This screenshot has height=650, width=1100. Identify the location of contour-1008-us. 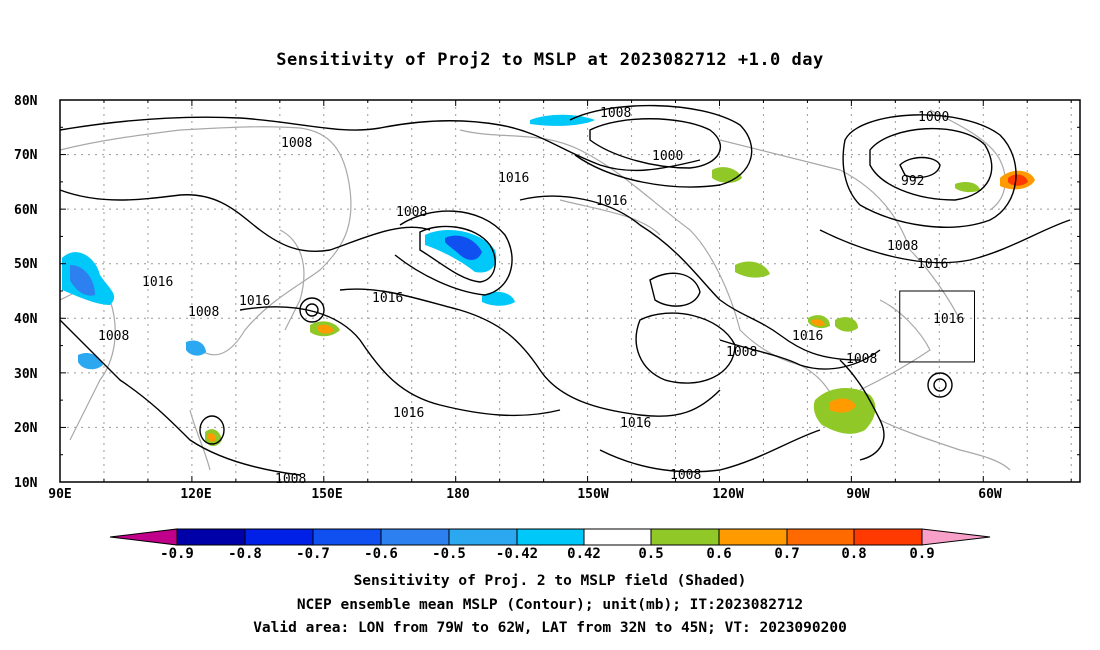
(800, 354).